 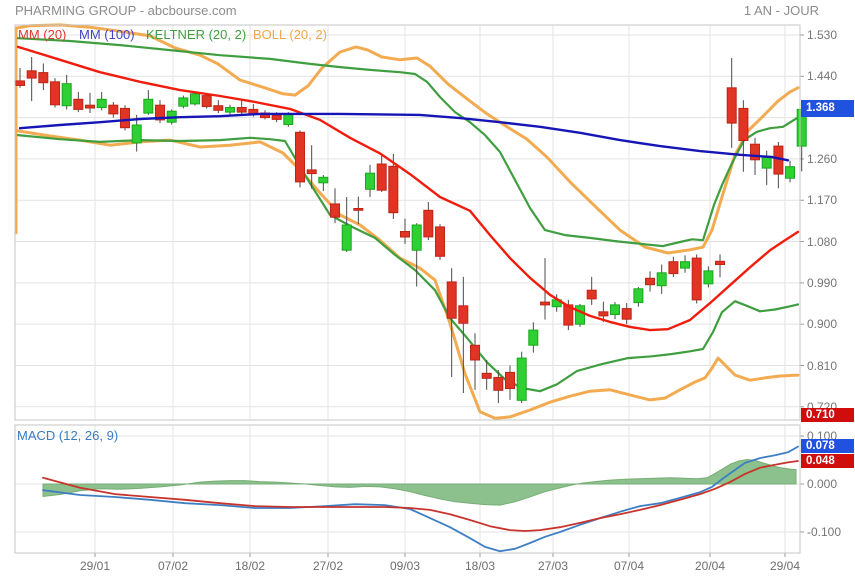 I want to click on timeframe-label: 1 AN - JOUR, so click(x=781, y=10).